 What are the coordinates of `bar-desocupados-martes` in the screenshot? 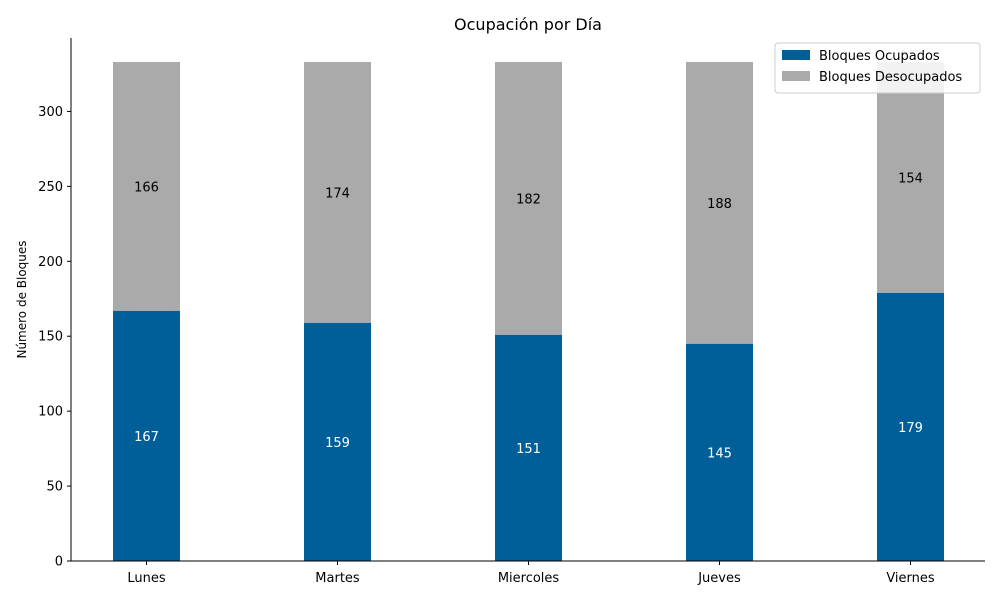 It's located at (337, 192).